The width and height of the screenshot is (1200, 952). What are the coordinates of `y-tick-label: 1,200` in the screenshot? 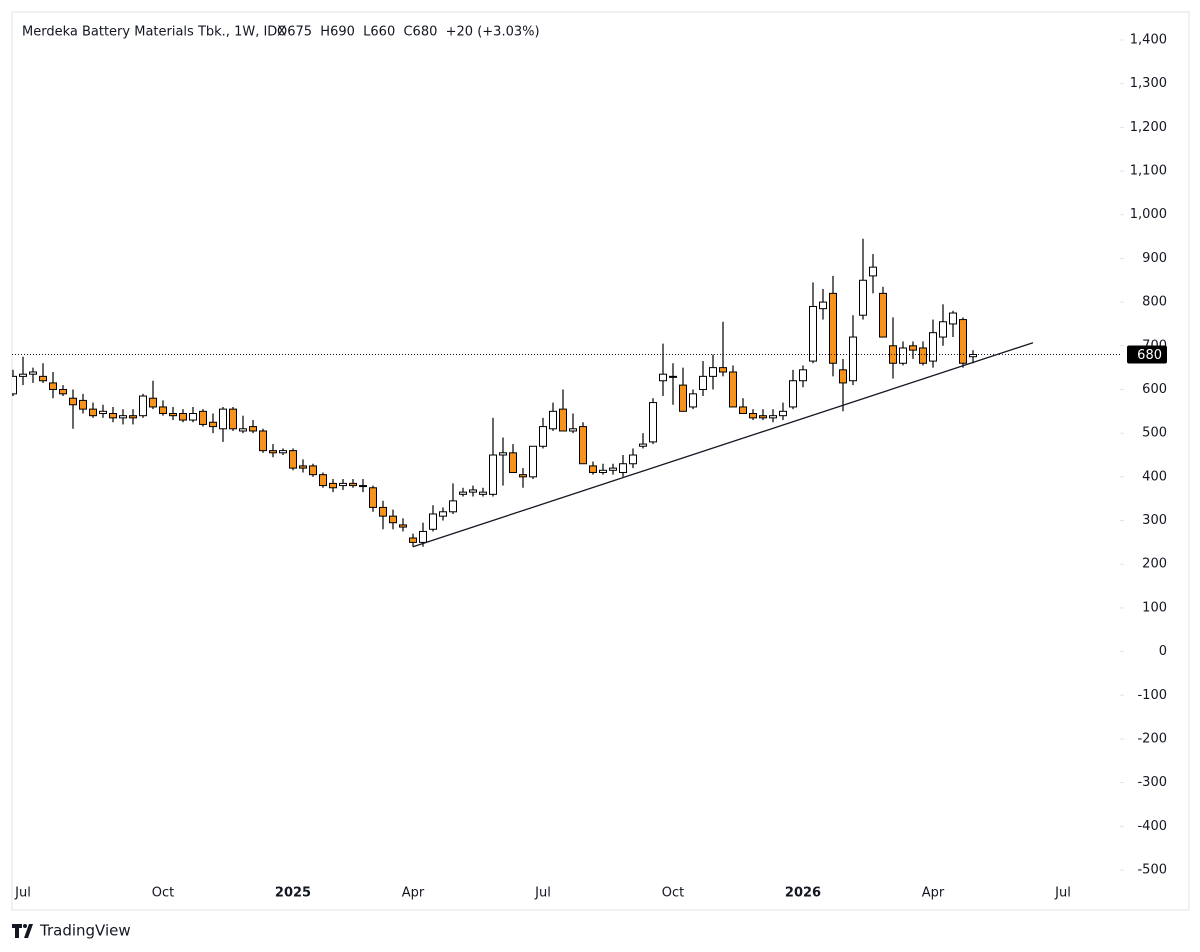 It's located at (1148, 127).